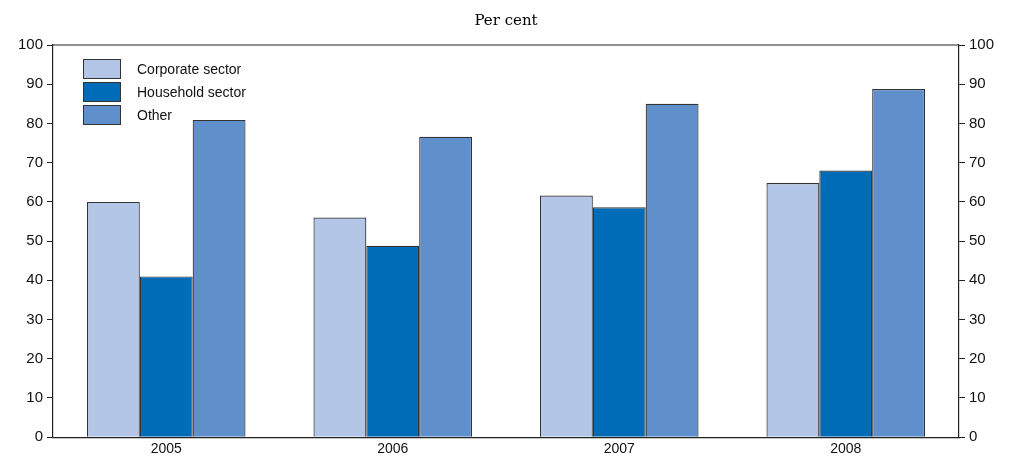  I want to click on y2-tick-label: 0, so click(973, 436).